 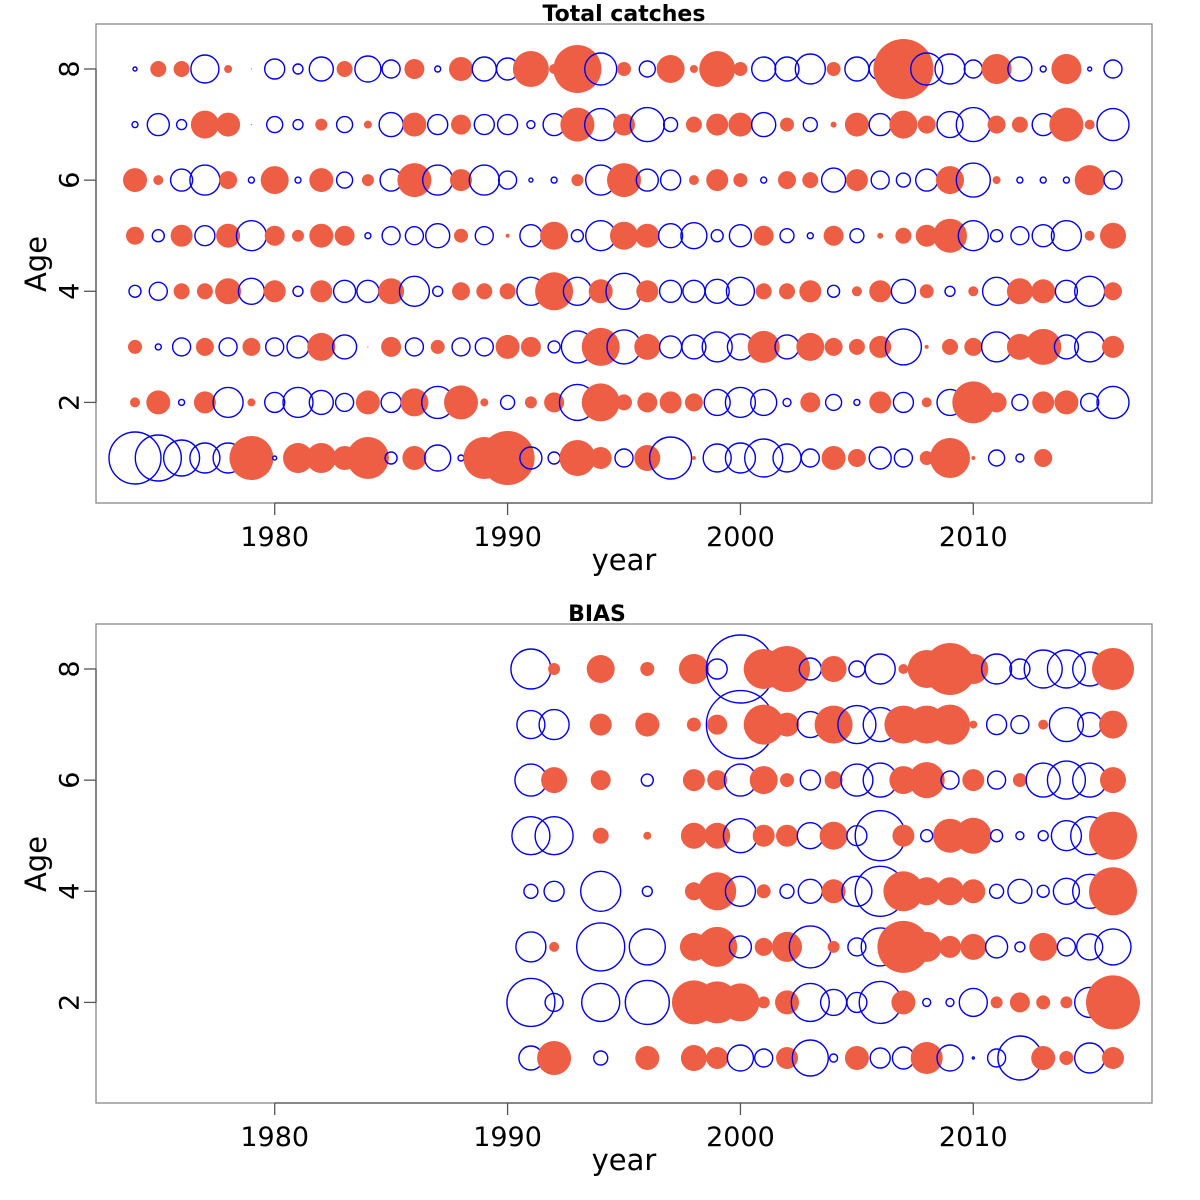 I want to click on x-tick-label: 2000, so click(x=740, y=537).